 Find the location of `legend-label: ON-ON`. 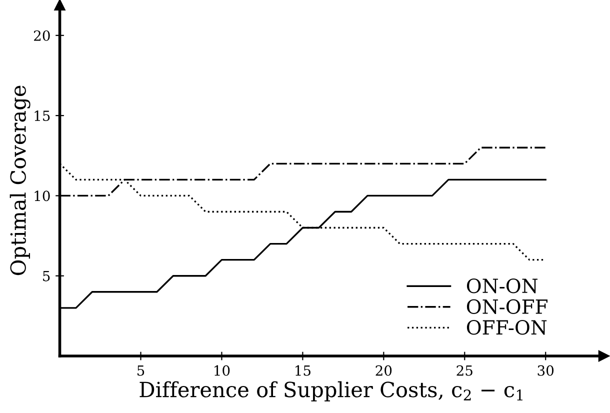

legend-label: ON-ON is located at coordinates (502, 286).